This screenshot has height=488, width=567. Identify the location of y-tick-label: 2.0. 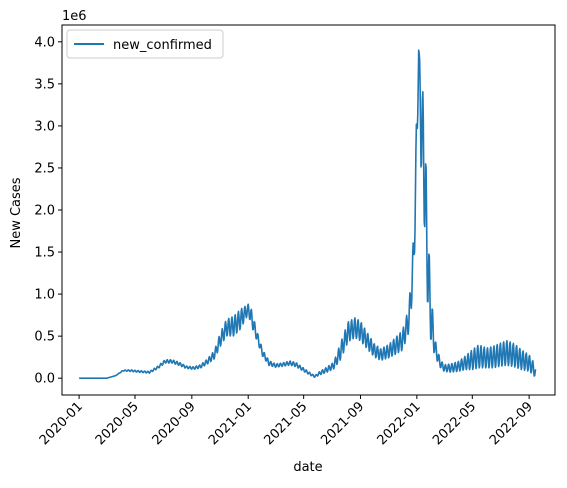
(44, 211).